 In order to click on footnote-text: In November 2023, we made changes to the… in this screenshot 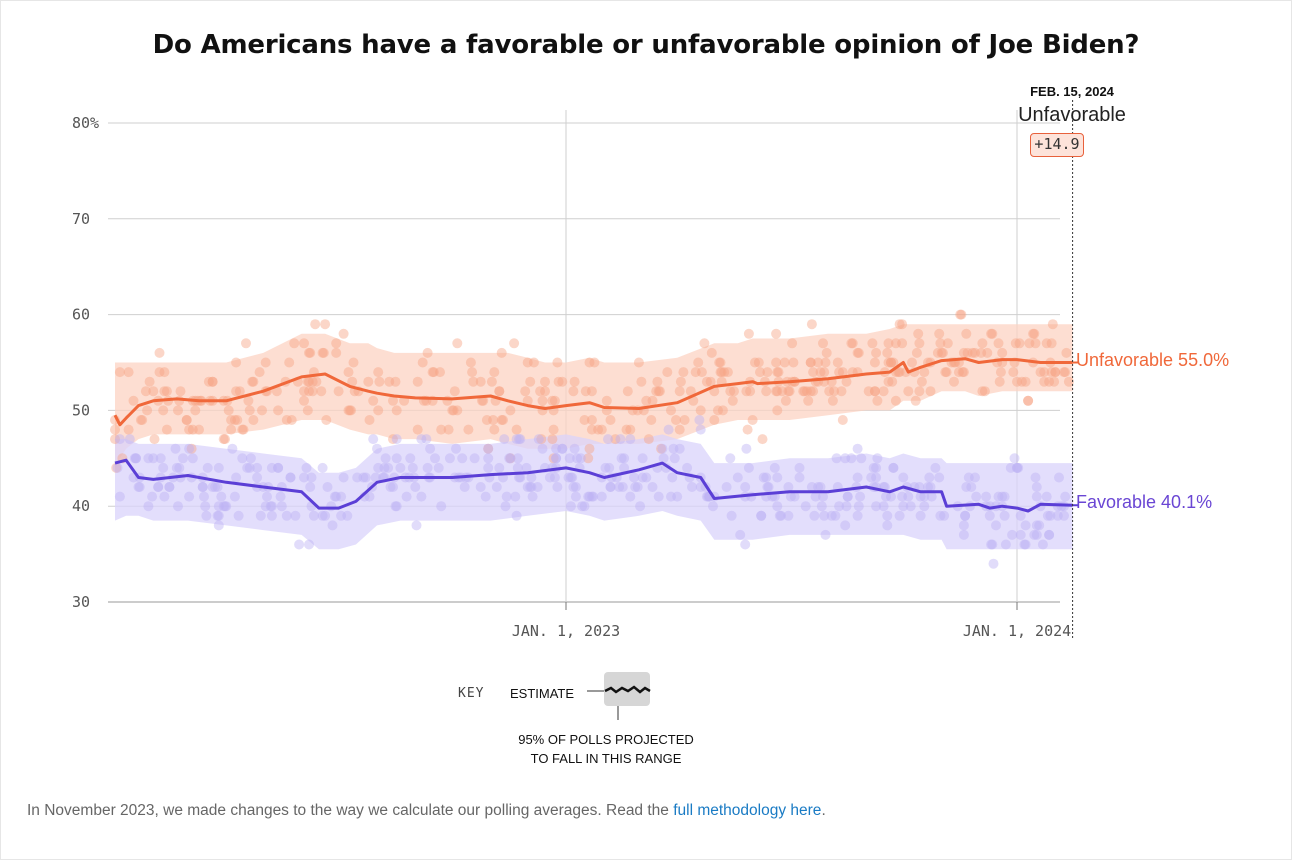, I will do `click(350, 810)`.